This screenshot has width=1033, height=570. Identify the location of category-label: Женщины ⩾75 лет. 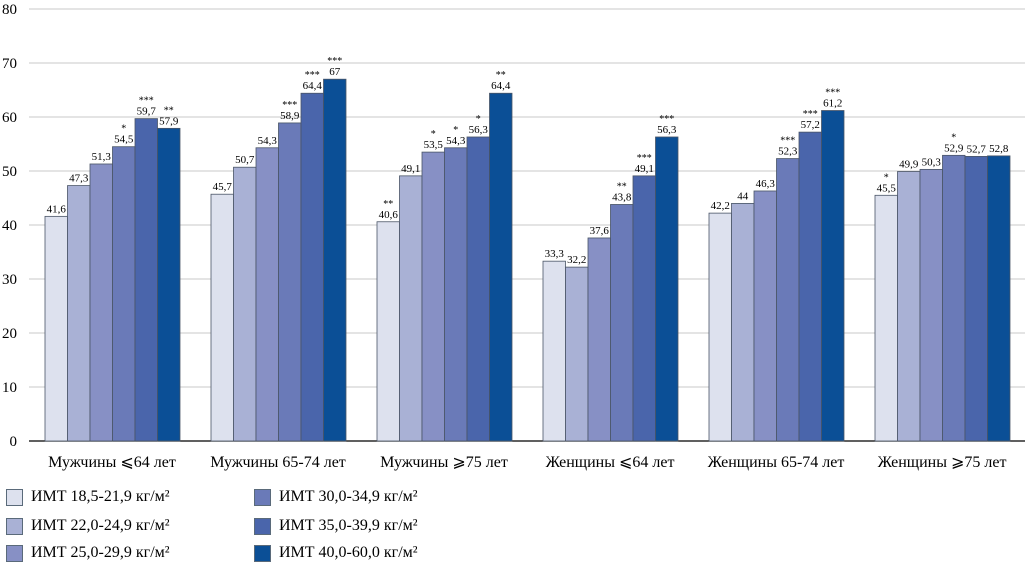
(942, 462).